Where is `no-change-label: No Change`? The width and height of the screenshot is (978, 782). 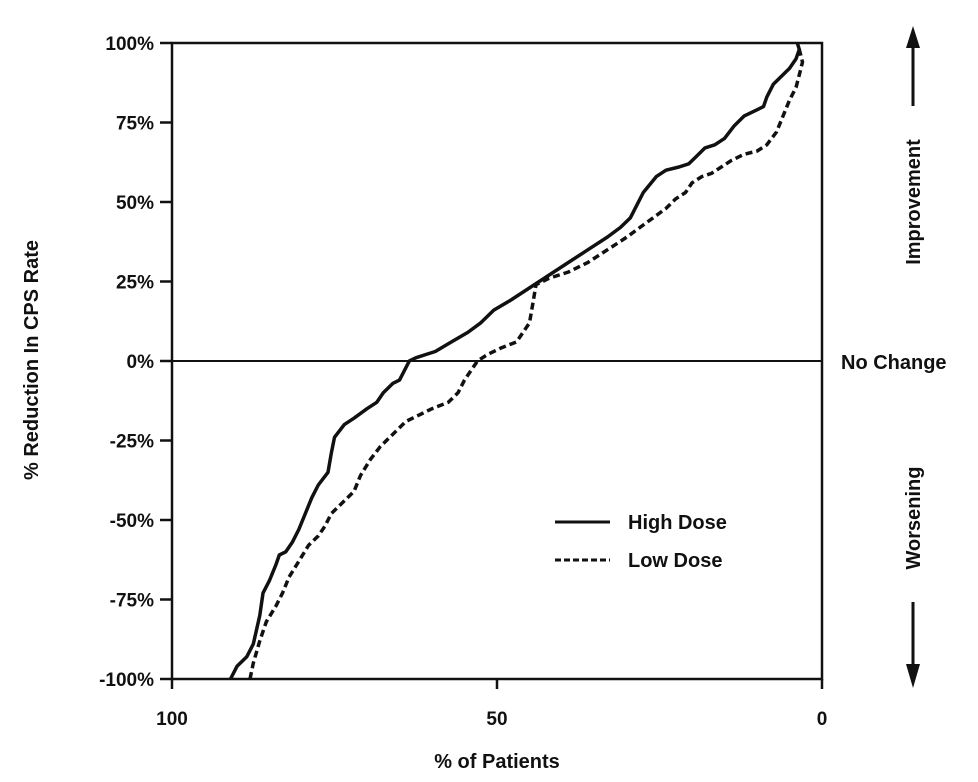 no-change-label: No Change is located at coordinates (894, 363).